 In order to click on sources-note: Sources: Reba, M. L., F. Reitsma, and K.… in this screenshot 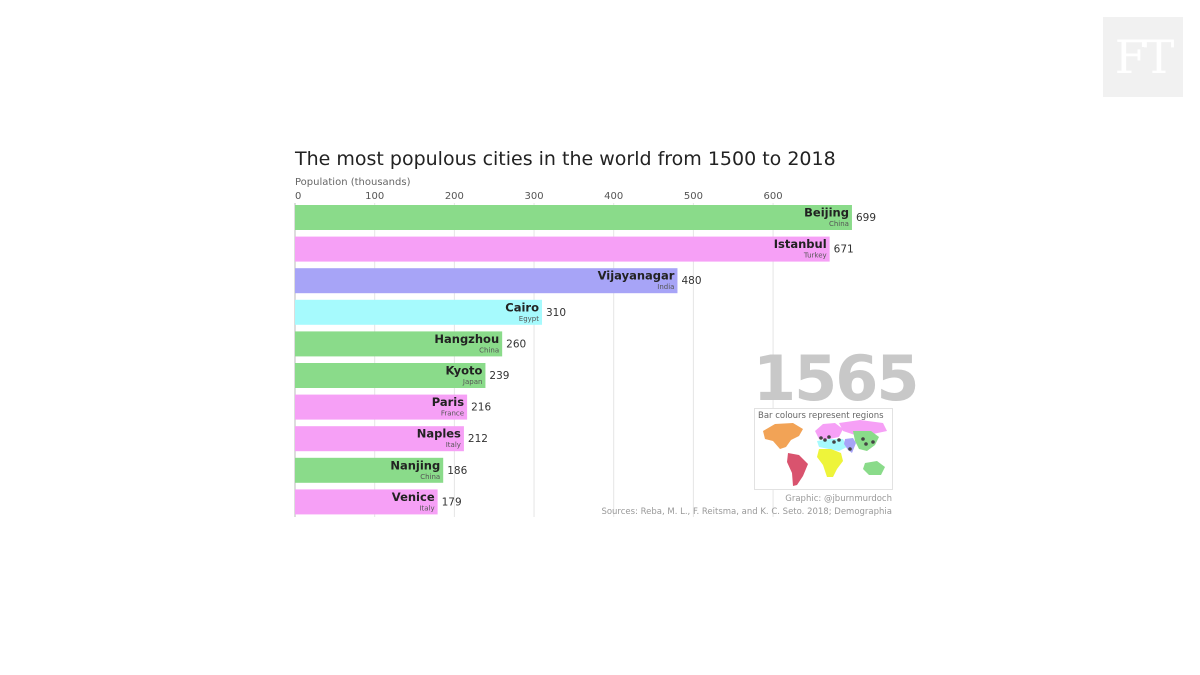, I will do `click(746, 512)`.